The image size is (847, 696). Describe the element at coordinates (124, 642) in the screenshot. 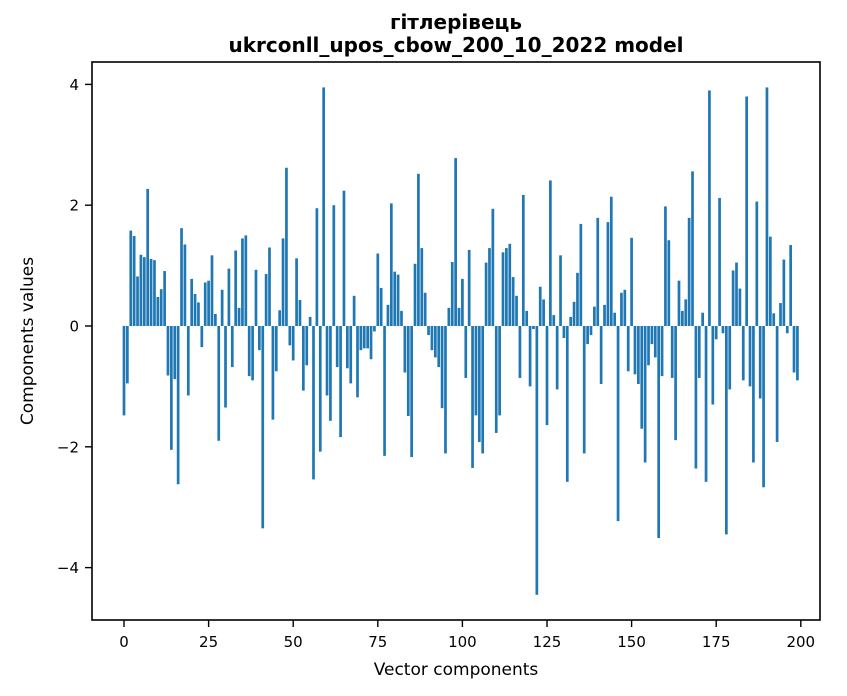

I see `x-tick-label: 0` at that location.